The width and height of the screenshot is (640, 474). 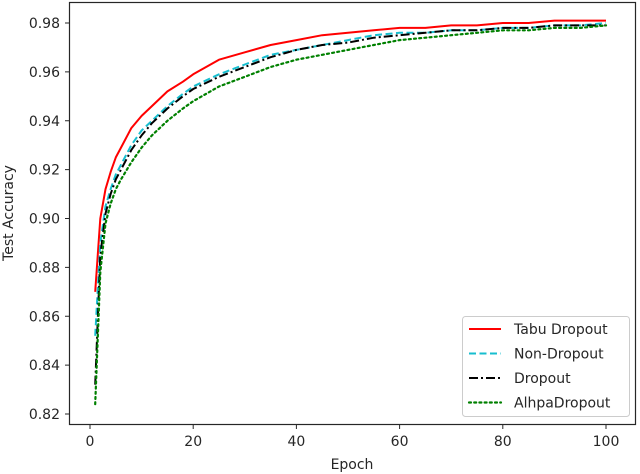 I want to click on y-tick-label: 0.84, so click(x=44, y=366).